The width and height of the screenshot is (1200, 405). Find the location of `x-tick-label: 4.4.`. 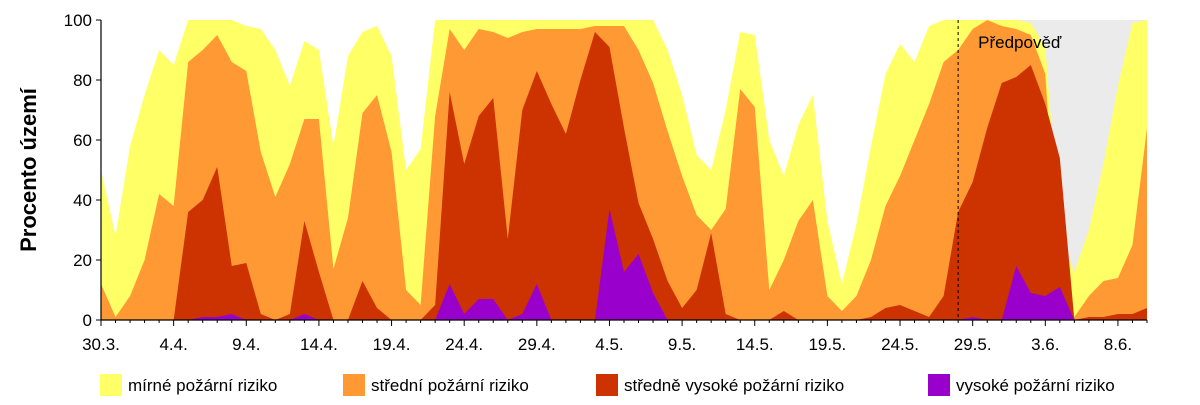

x-tick-label: 4.4. is located at coordinates (173, 344).